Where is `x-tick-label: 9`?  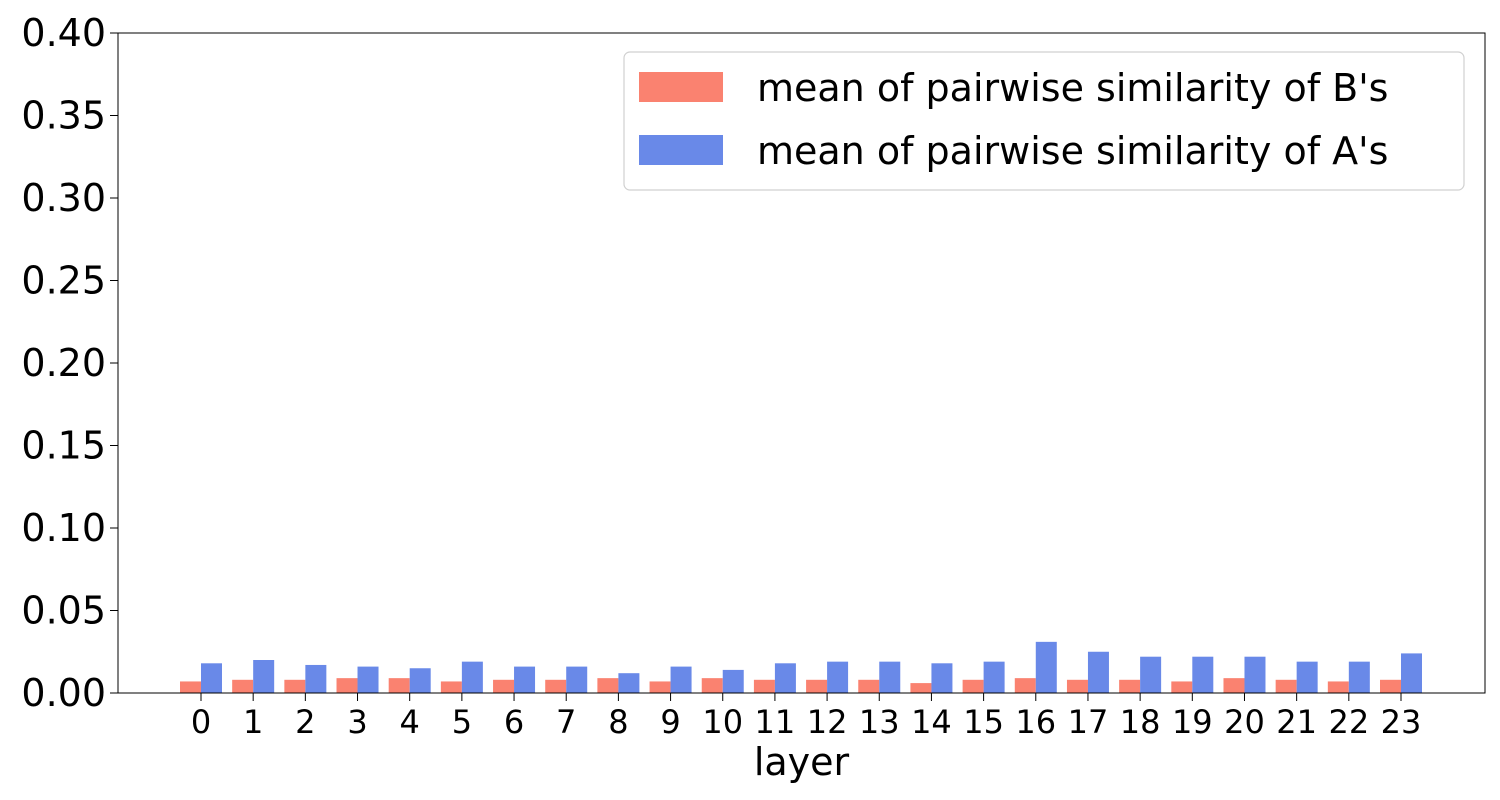
x-tick-label: 9 is located at coordinates (670, 722).